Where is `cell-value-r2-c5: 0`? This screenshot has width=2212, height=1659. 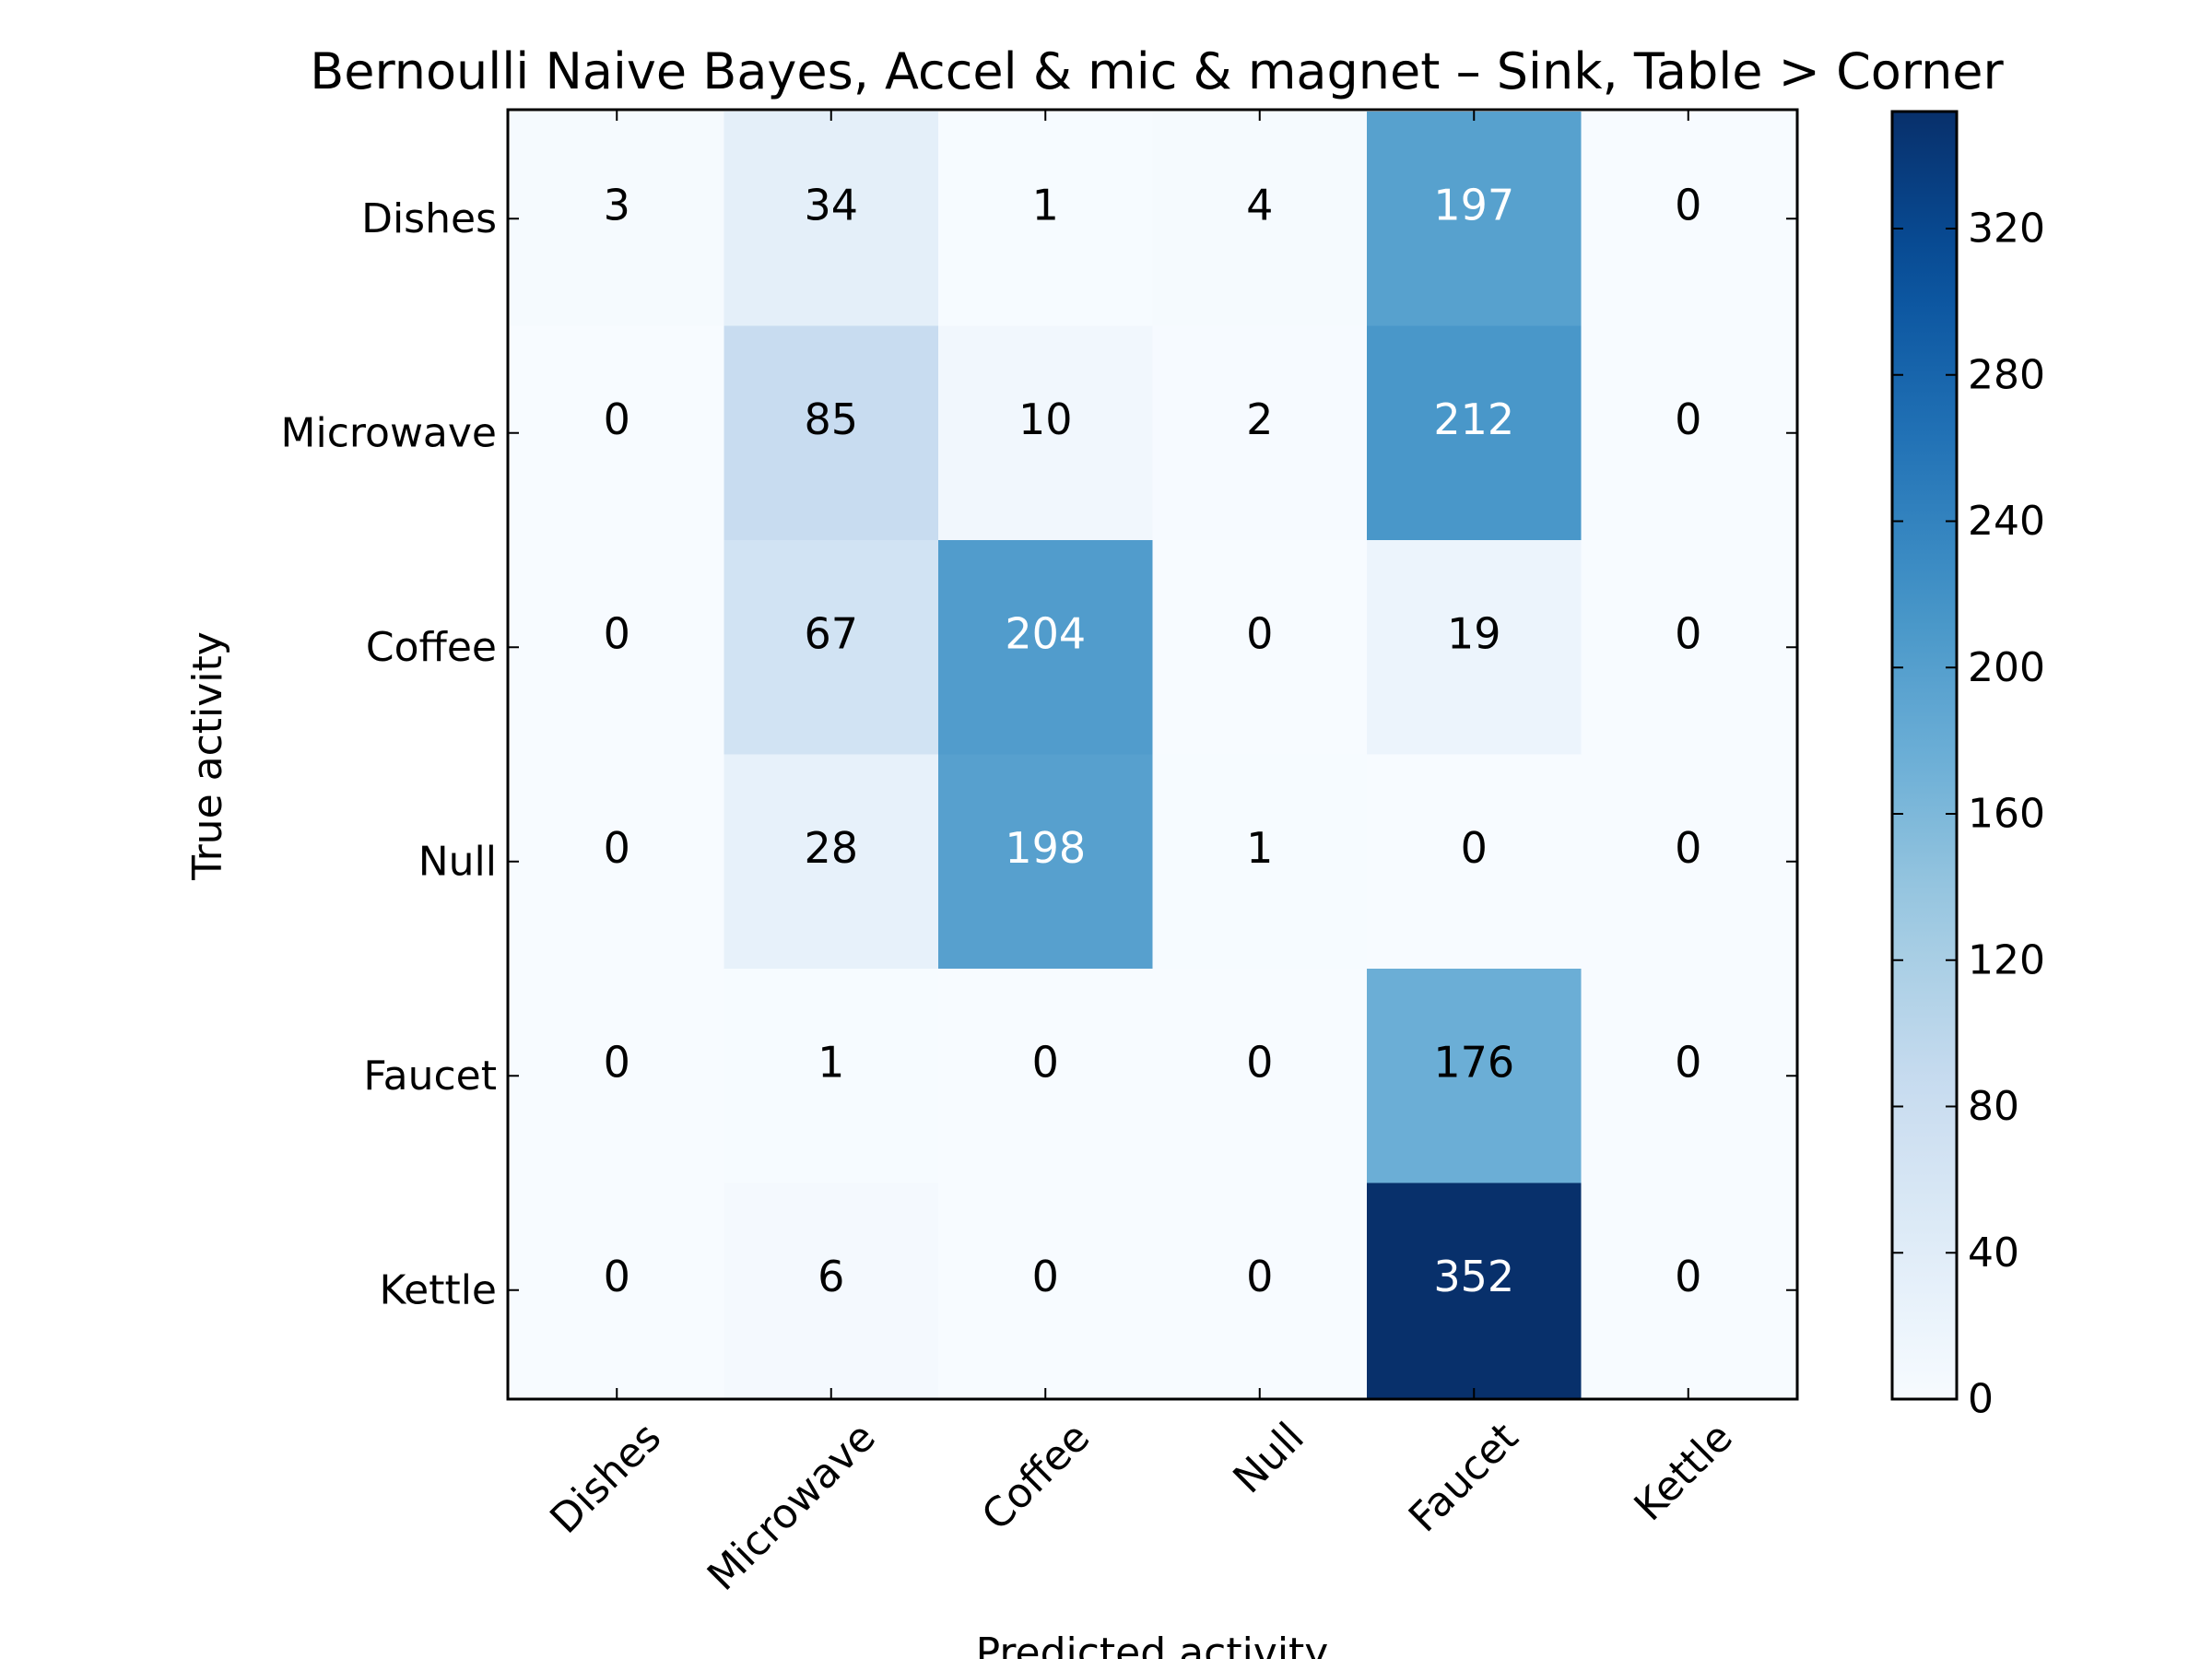
cell-value-r2-c5: 0 is located at coordinates (1688, 633).